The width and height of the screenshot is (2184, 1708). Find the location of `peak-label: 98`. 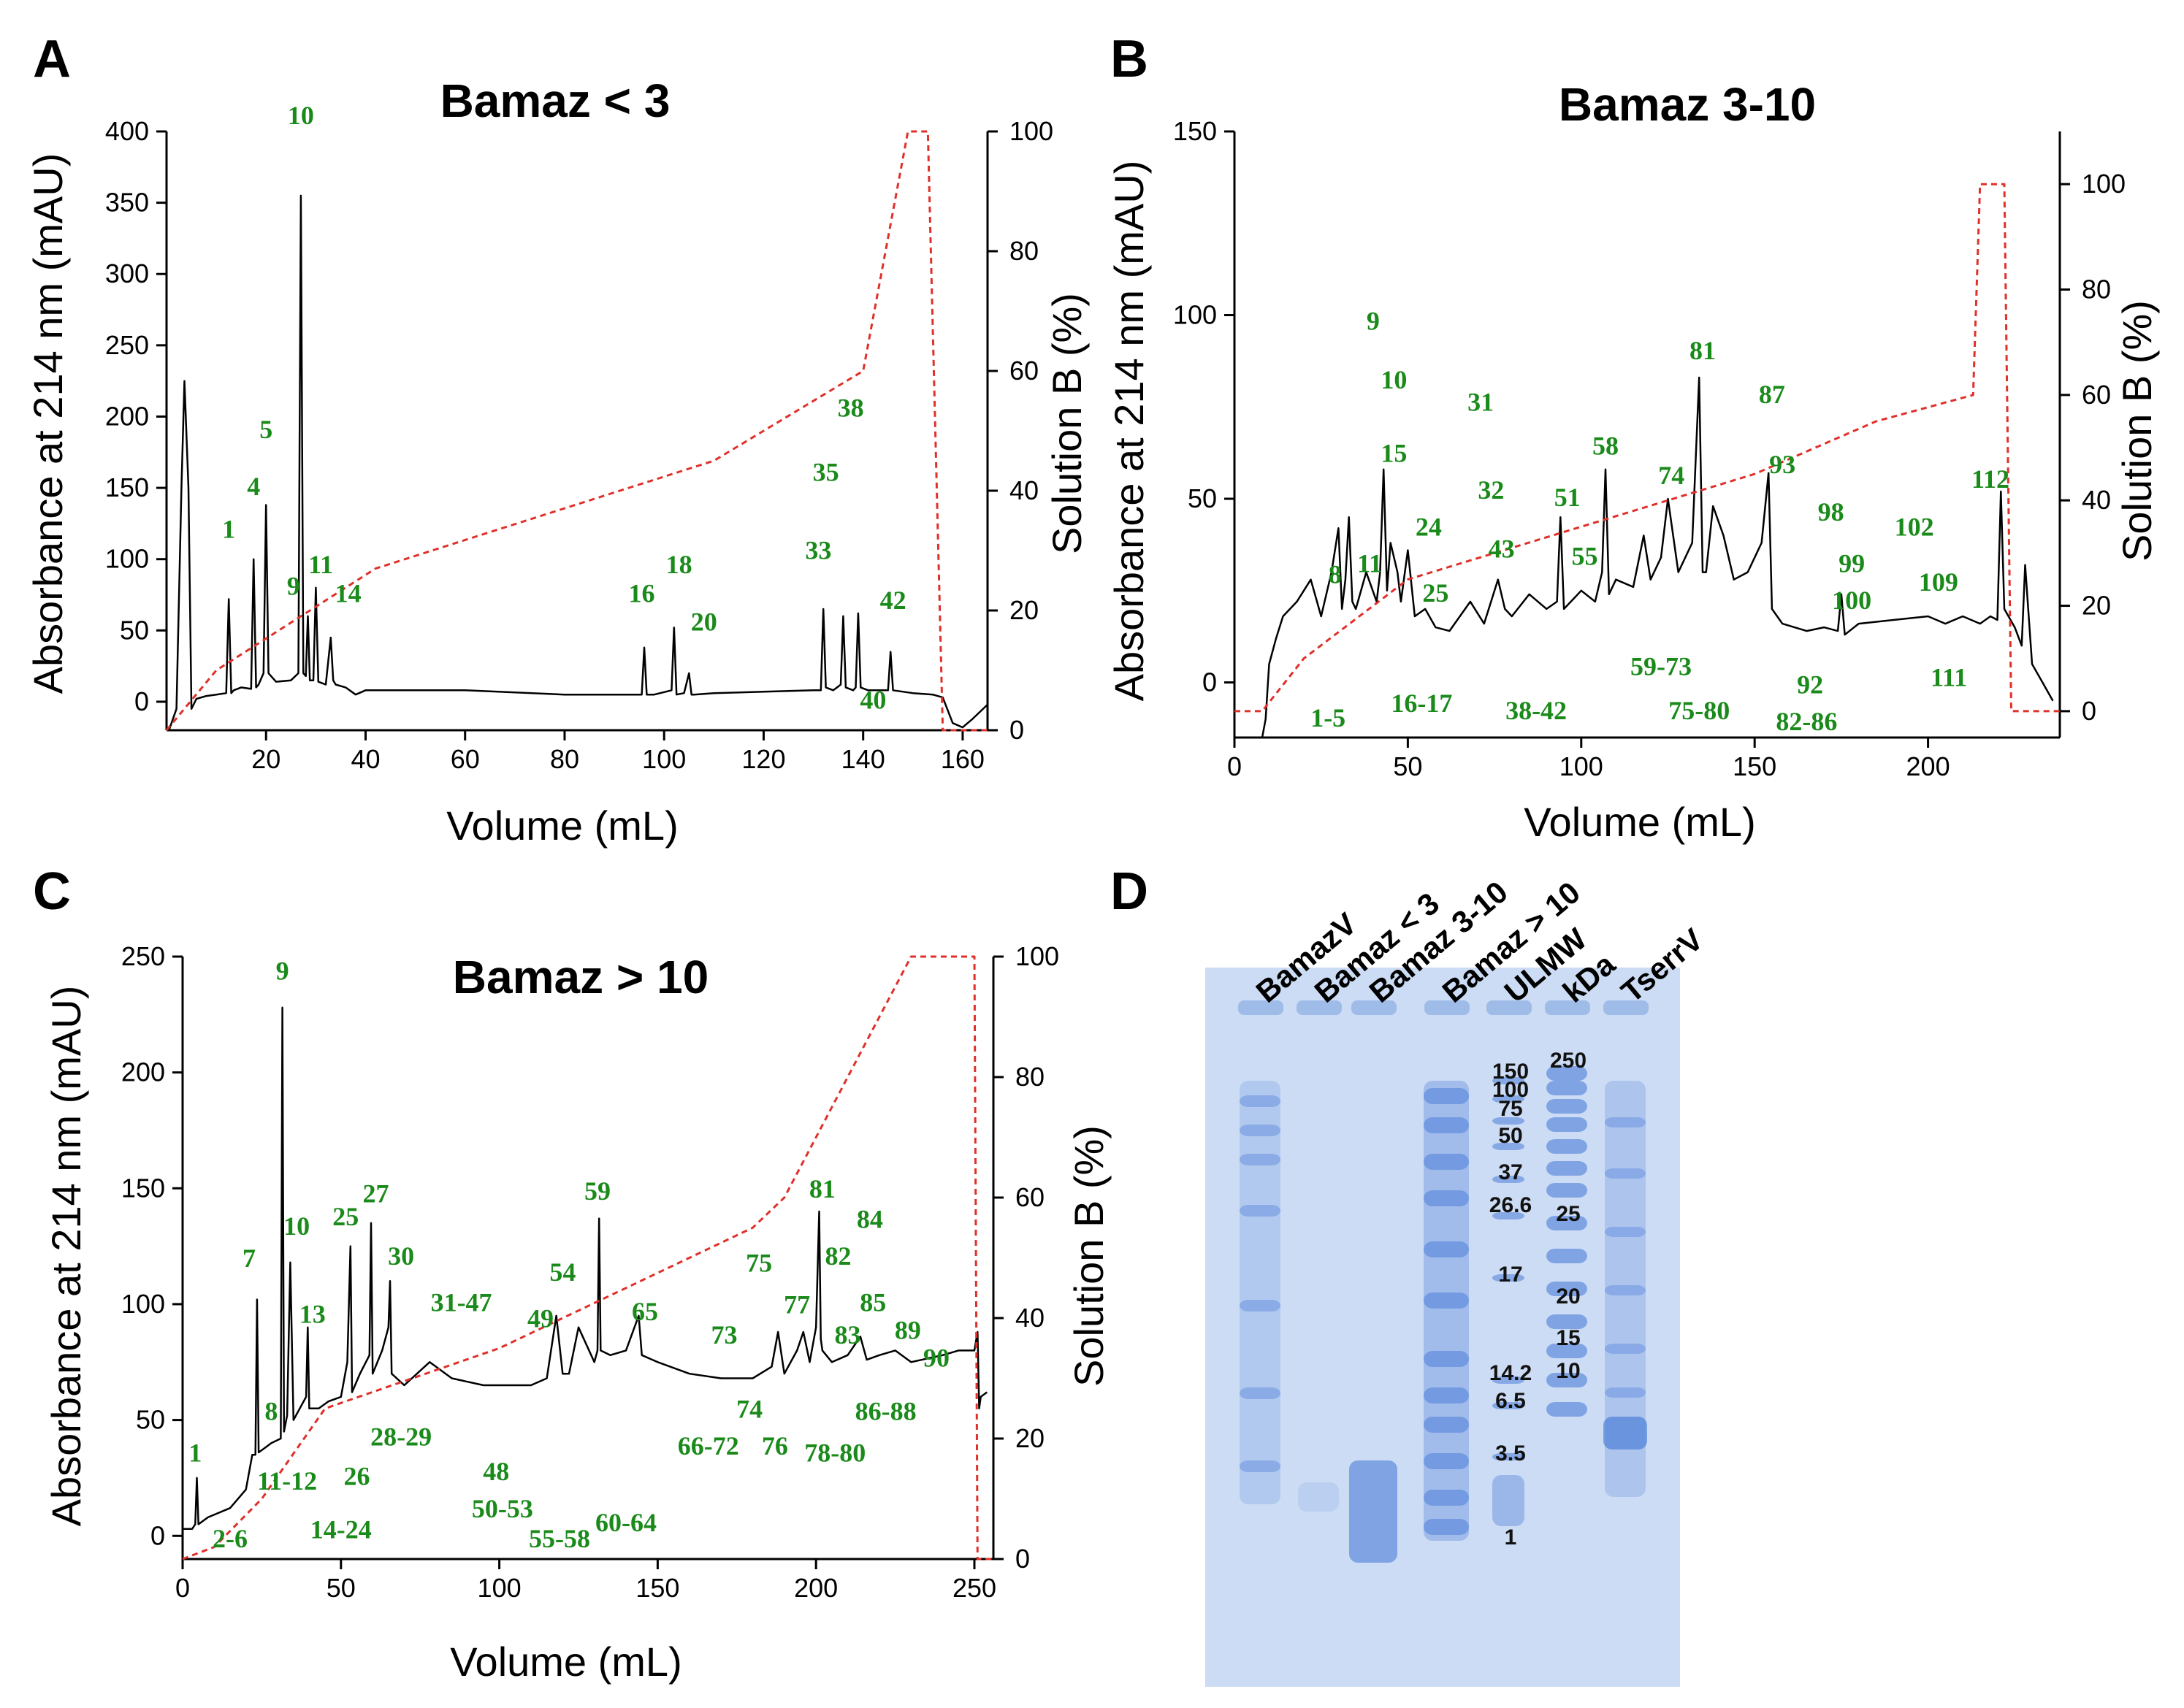

peak-label: 98 is located at coordinates (1831, 511).